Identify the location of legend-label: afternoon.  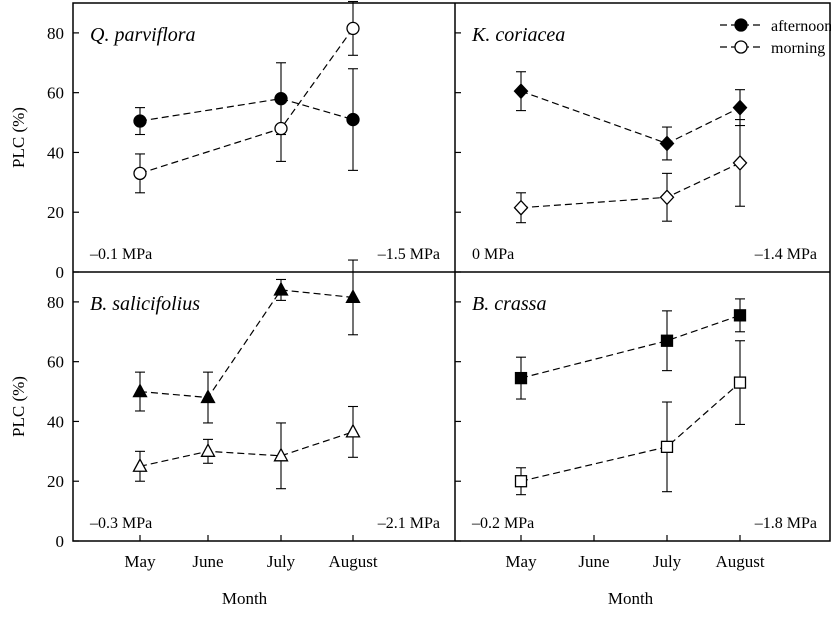
(801, 26).